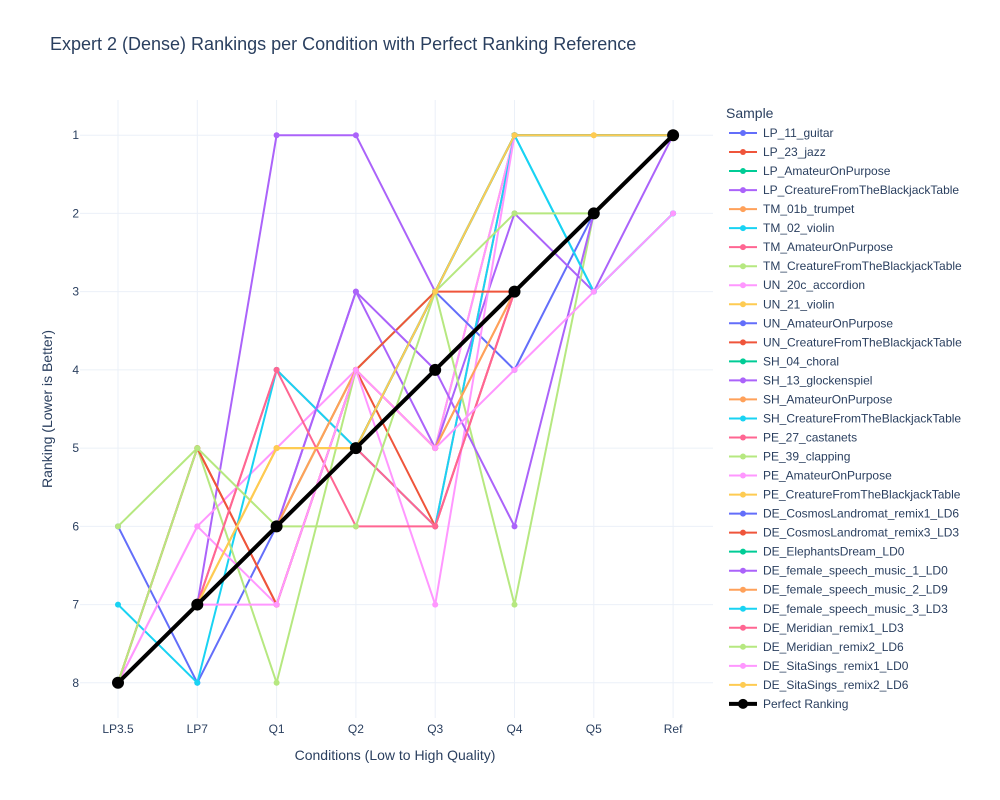  I want to click on legend-item: LP_CreatureFromTheBlackjackTable, so click(844, 190).